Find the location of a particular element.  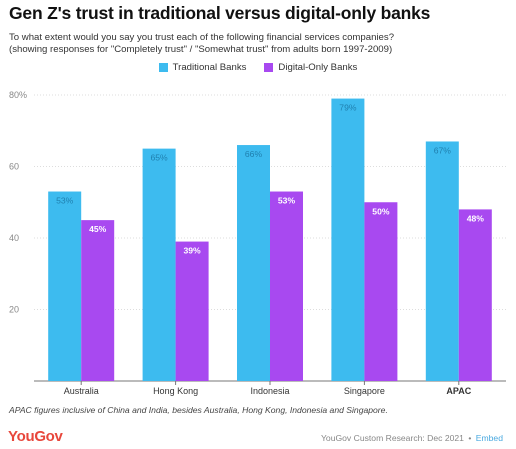

data-label-traditional-hong-kong: 65% is located at coordinates (159, 158).